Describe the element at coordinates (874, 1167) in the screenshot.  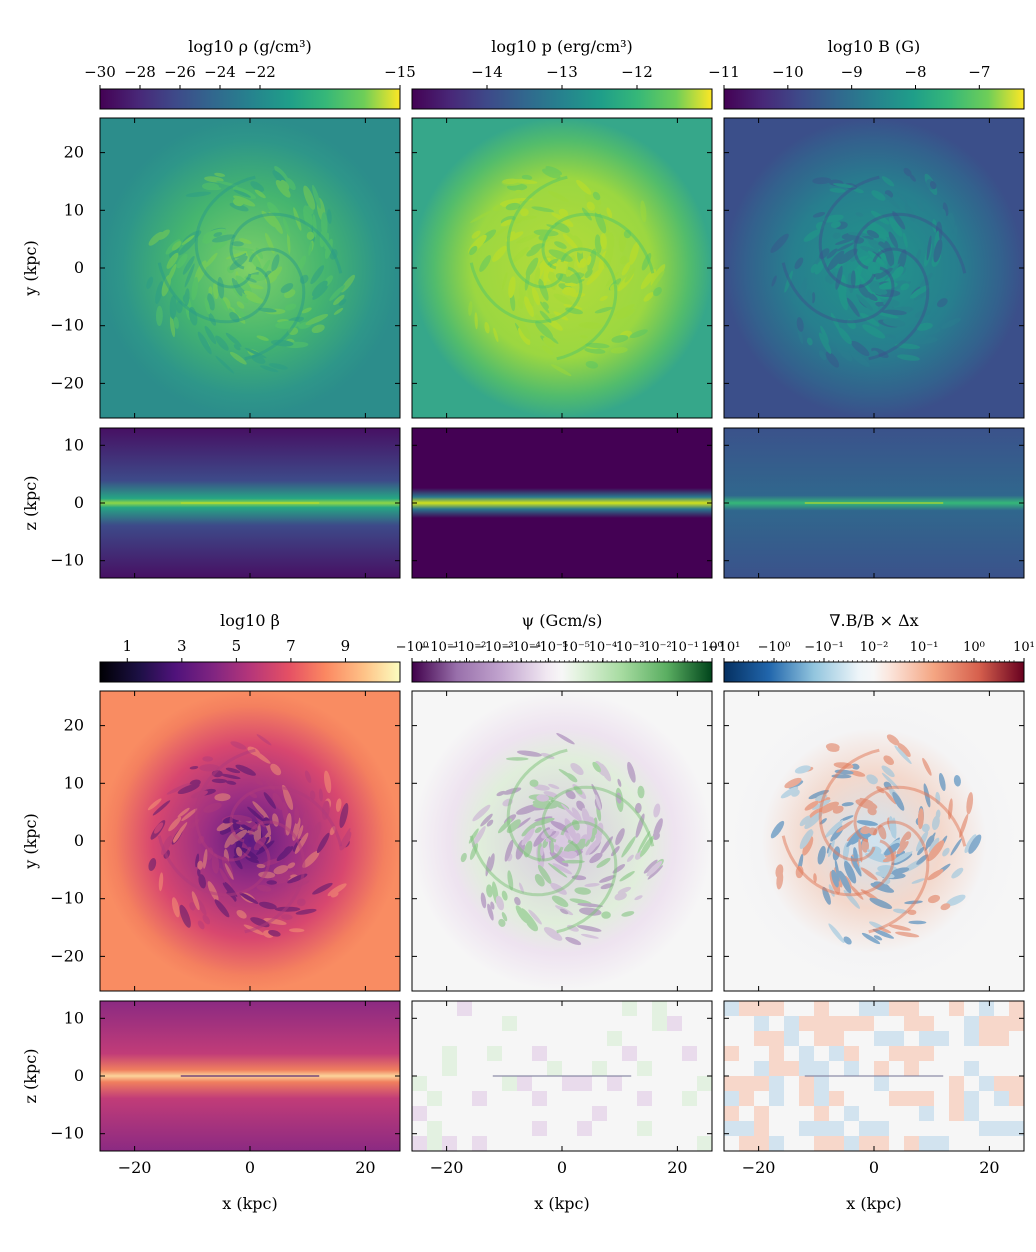
I see `x-tick-label: 0` at that location.